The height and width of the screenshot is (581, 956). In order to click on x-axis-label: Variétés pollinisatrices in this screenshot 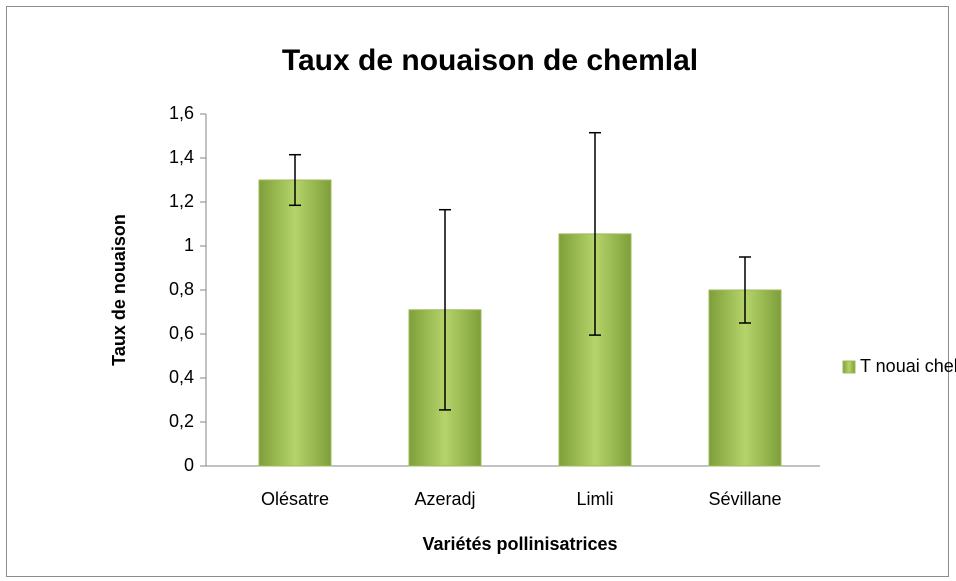, I will do `click(519, 544)`.